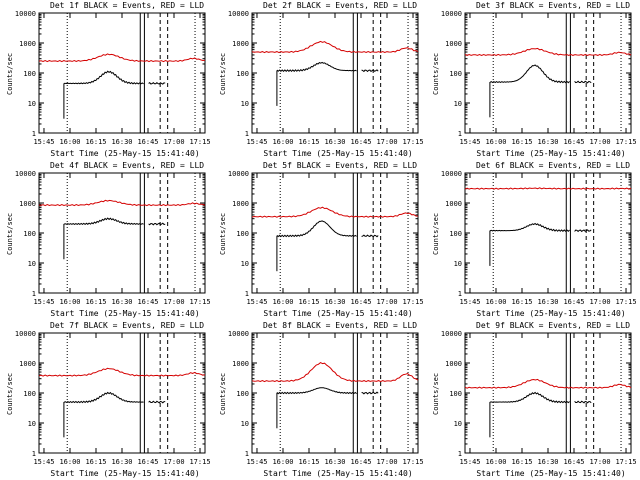  Describe the element at coordinates (340, 325) in the screenshot. I see `panel-title: Det 8f BLACK = Events, RED = LLD` at that location.